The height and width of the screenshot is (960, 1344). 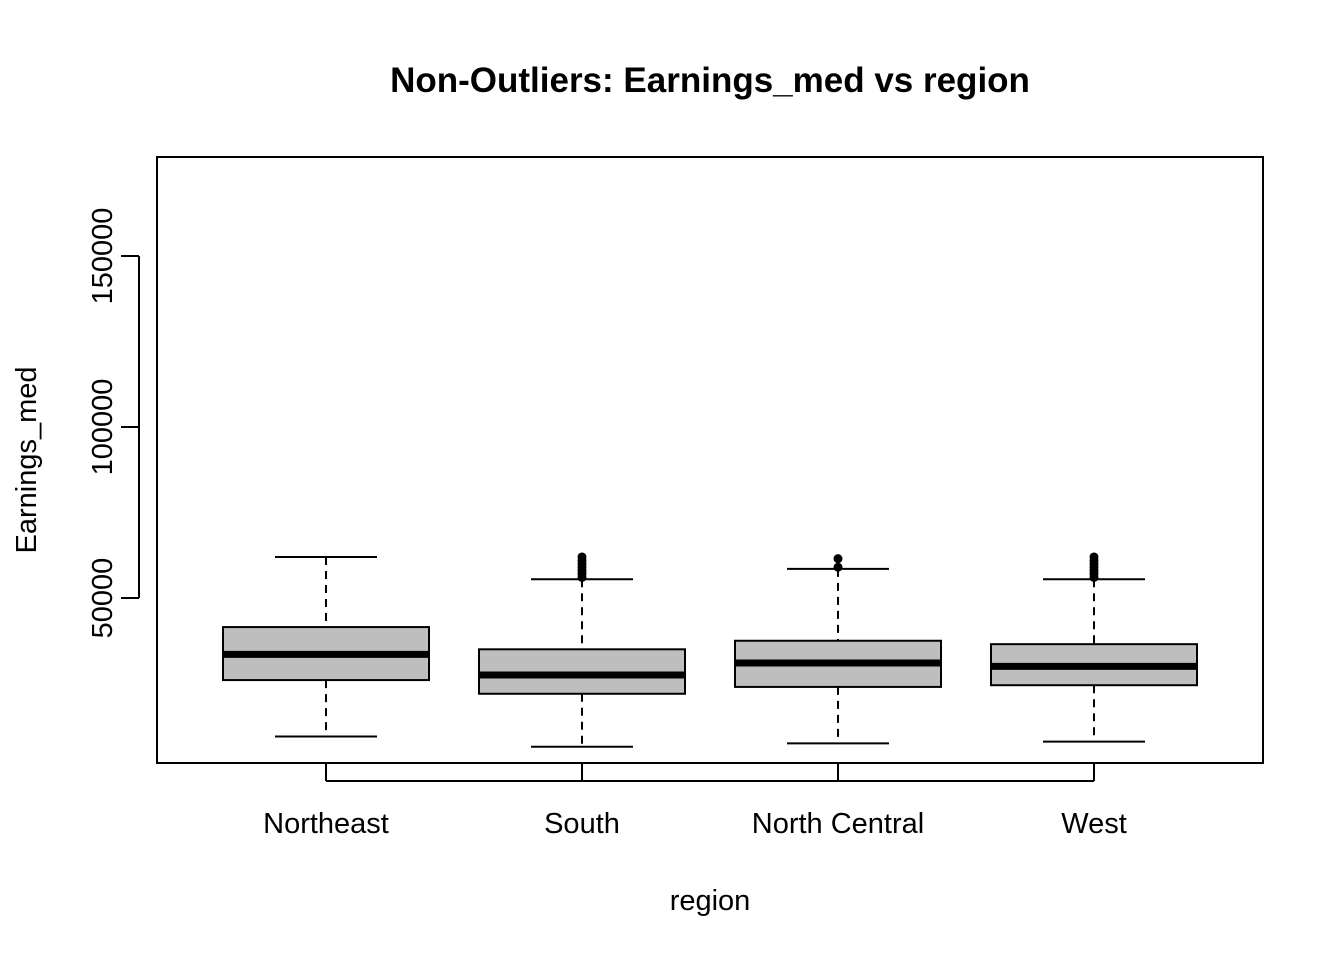 What do you see at coordinates (1094, 647) in the screenshot?
I see `box-west` at bounding box center [1094, 647].